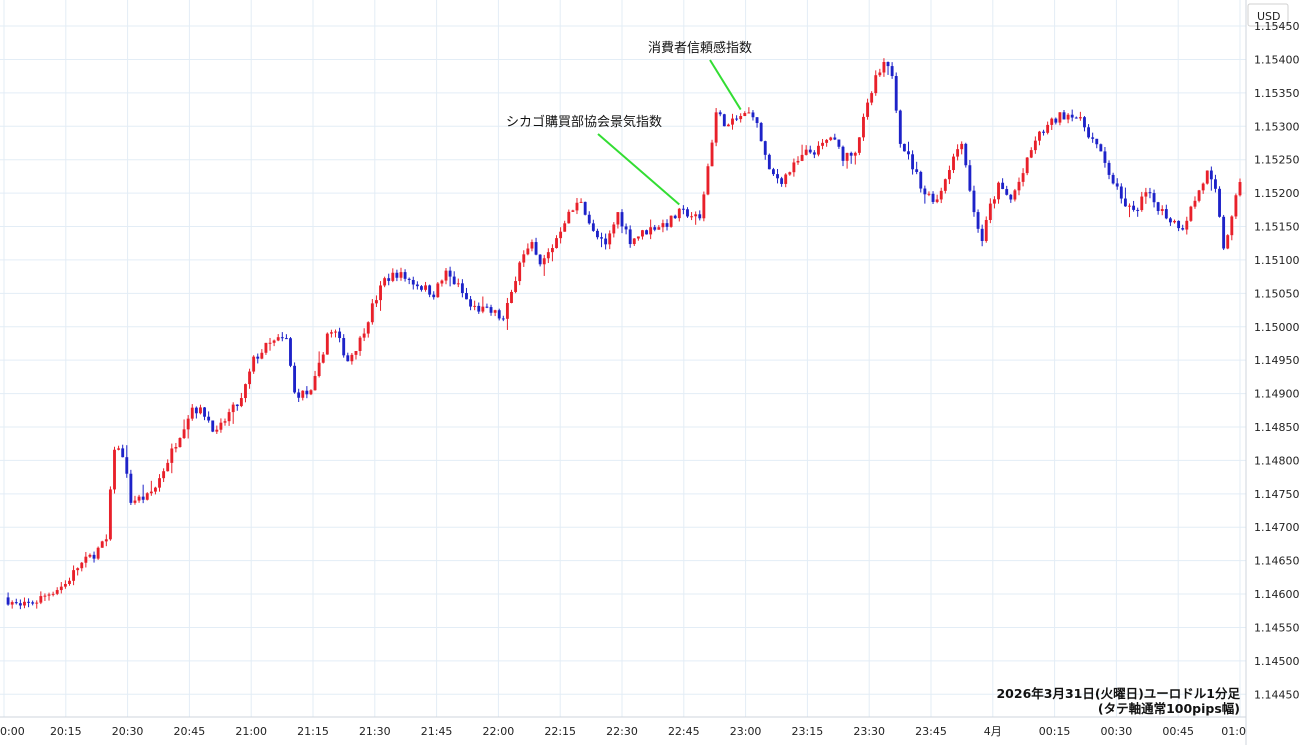 This screenshot has width=1300, height=749. What do you see at coordinates (1277, 494) in the screenshot?
I see `price-tick-label: 1.14750` at bounding box center [1277, 494].